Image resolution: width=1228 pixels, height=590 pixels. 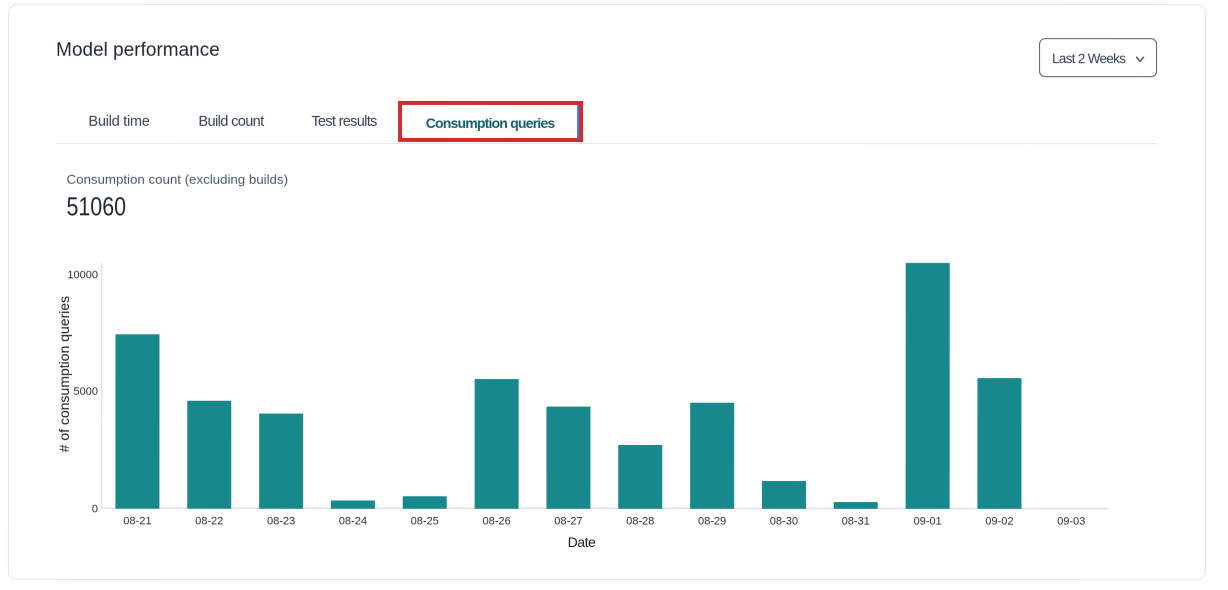 What do you see at coordinates (281, 521) in the screenshot?
I see `svg-text: 08-23` at bounding box center [281, 521].